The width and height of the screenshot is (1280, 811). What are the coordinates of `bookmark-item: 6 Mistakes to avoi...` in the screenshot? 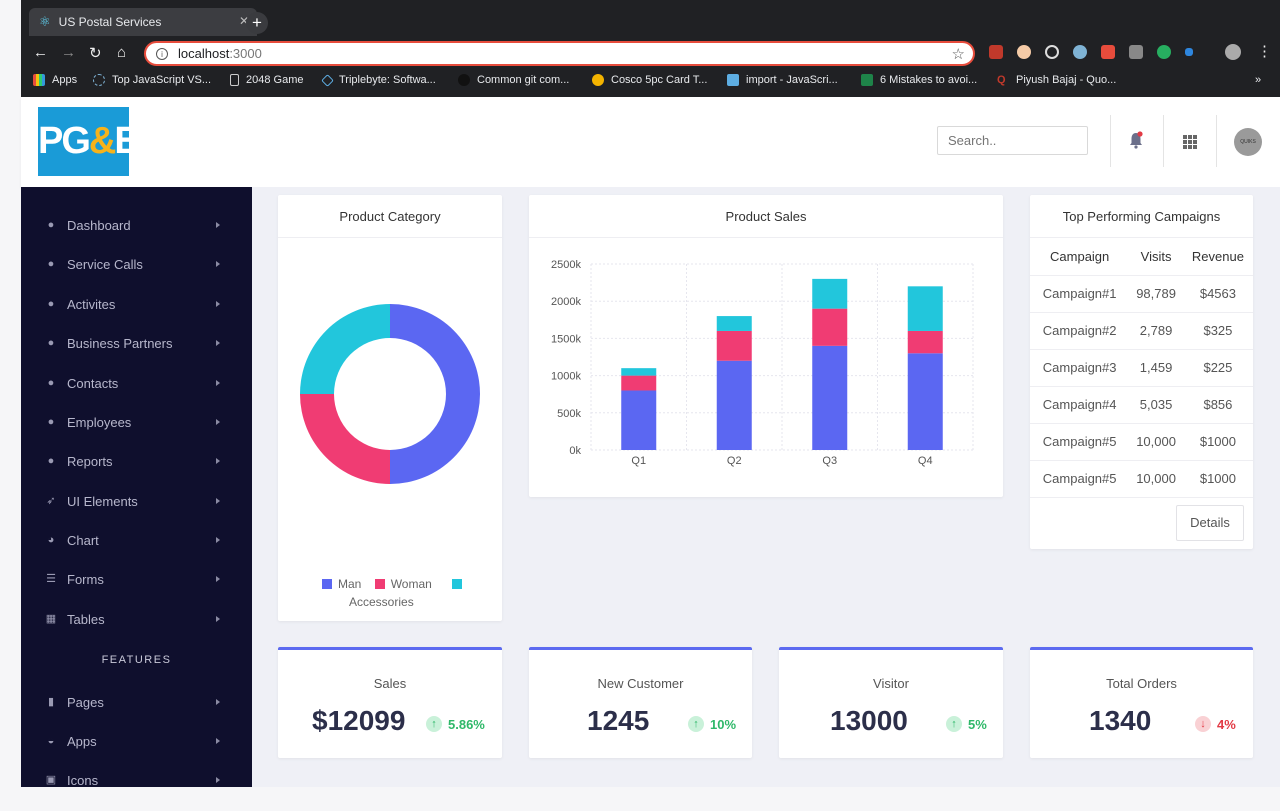 It's located at (919, 80).